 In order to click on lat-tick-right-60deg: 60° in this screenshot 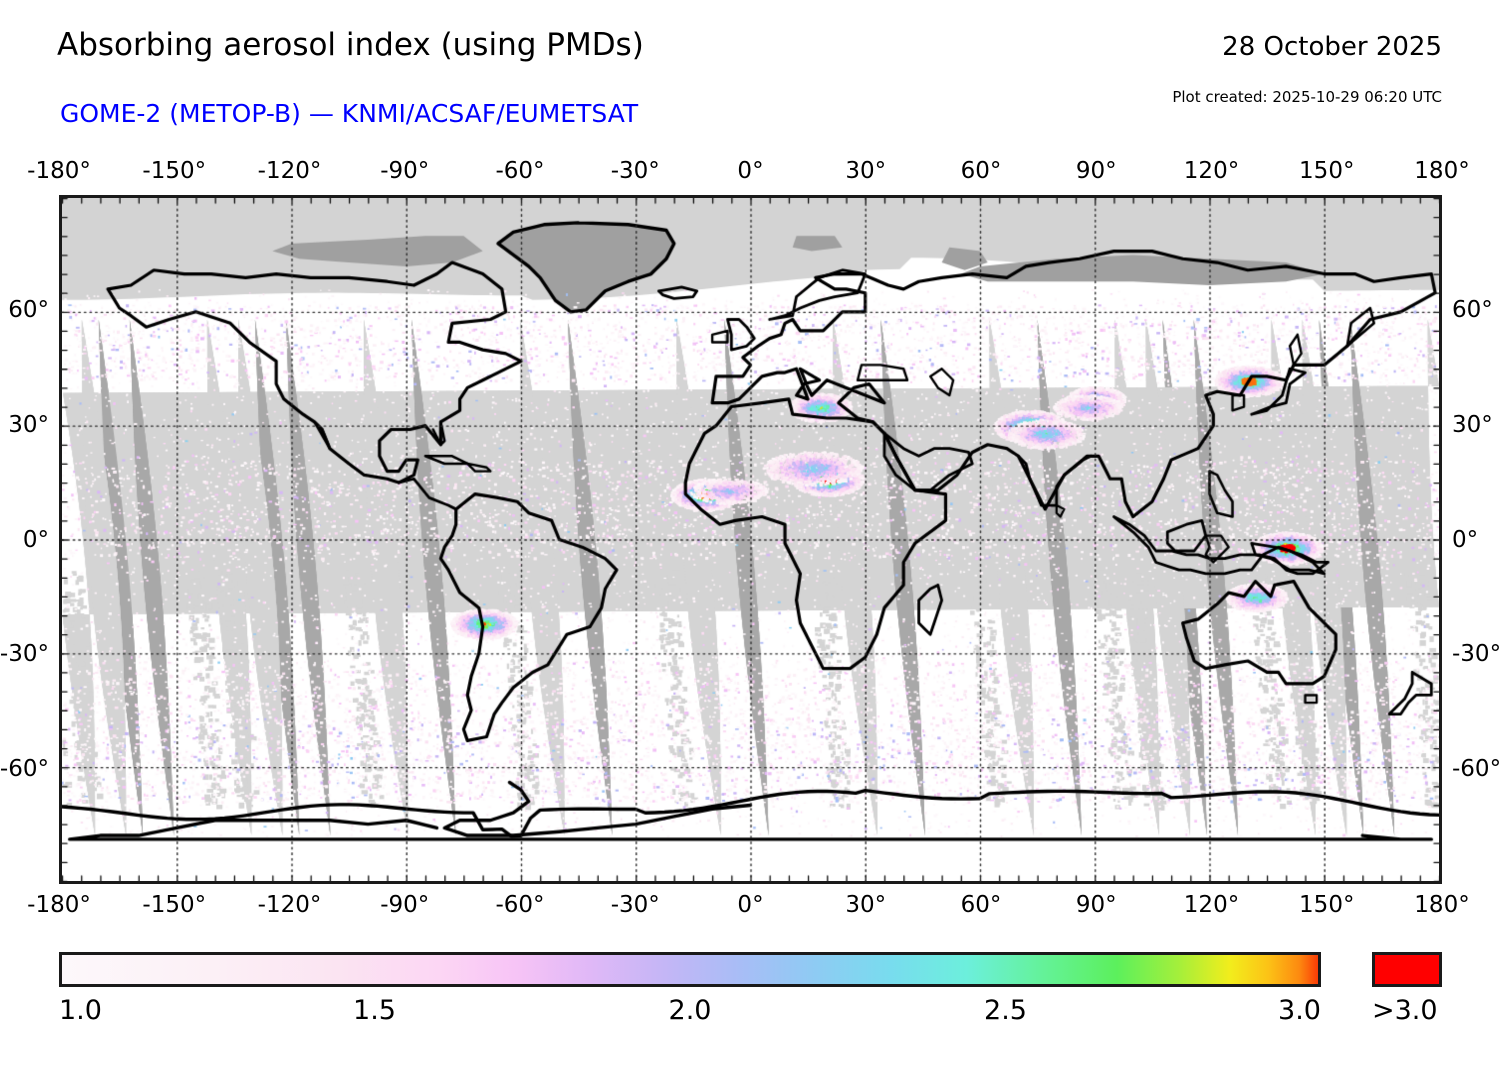, I will do `click(1472, 309)`.